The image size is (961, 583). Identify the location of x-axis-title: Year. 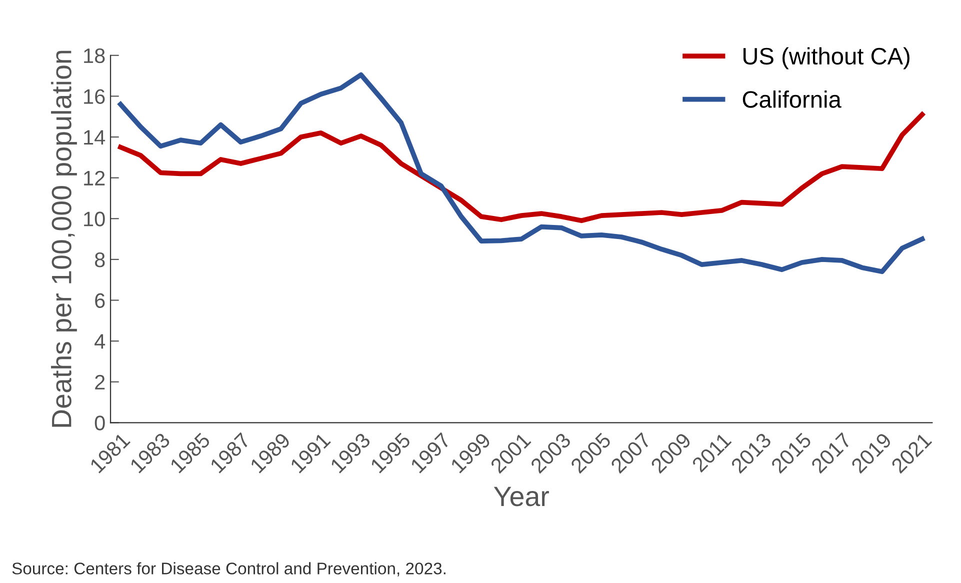
(521, 496).